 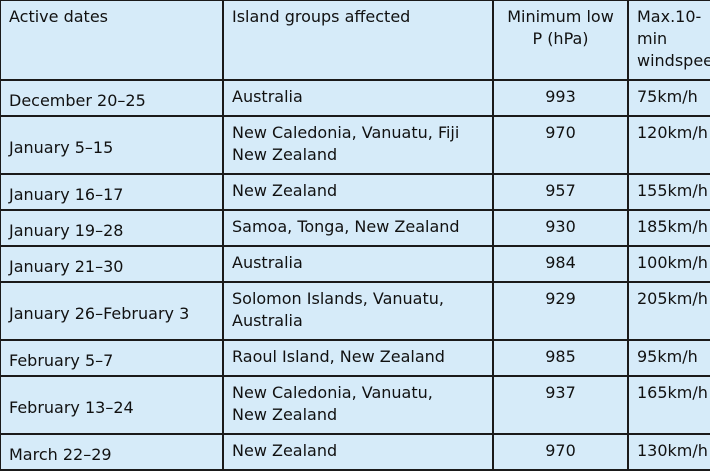 I want to click on cell-line: Raoul Island, New Zealand, so click(x=338, y=356).